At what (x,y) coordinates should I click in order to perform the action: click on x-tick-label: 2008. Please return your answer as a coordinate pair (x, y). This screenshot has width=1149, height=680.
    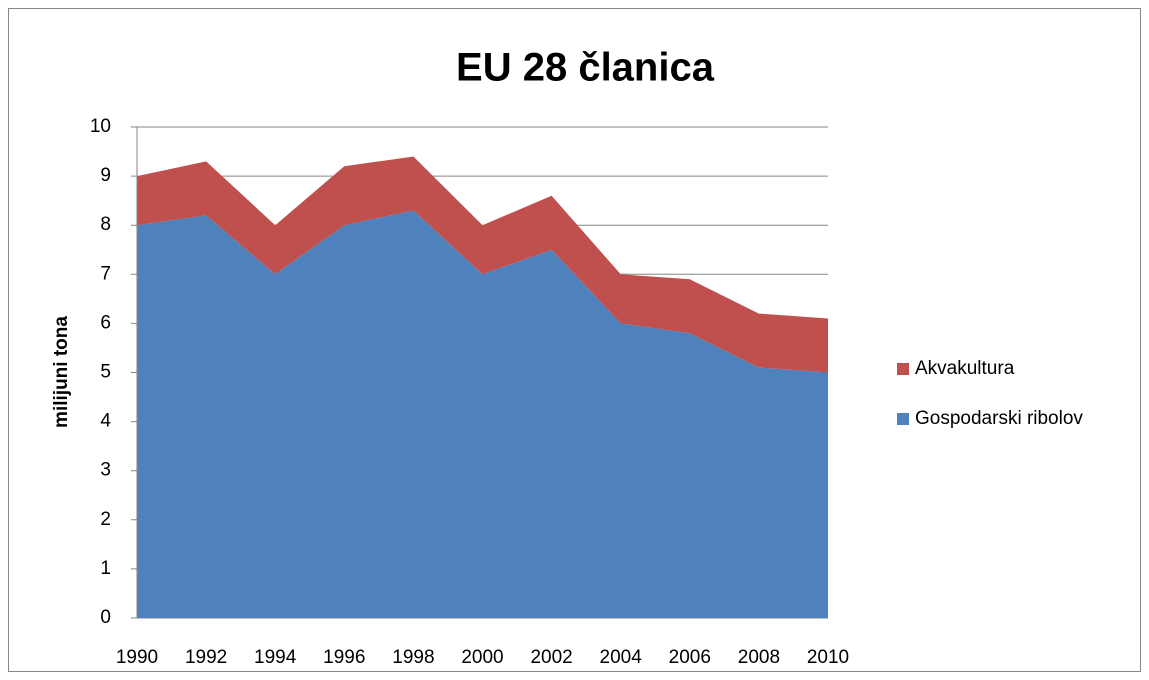
    Looking at the image, I should click on (759, 657).